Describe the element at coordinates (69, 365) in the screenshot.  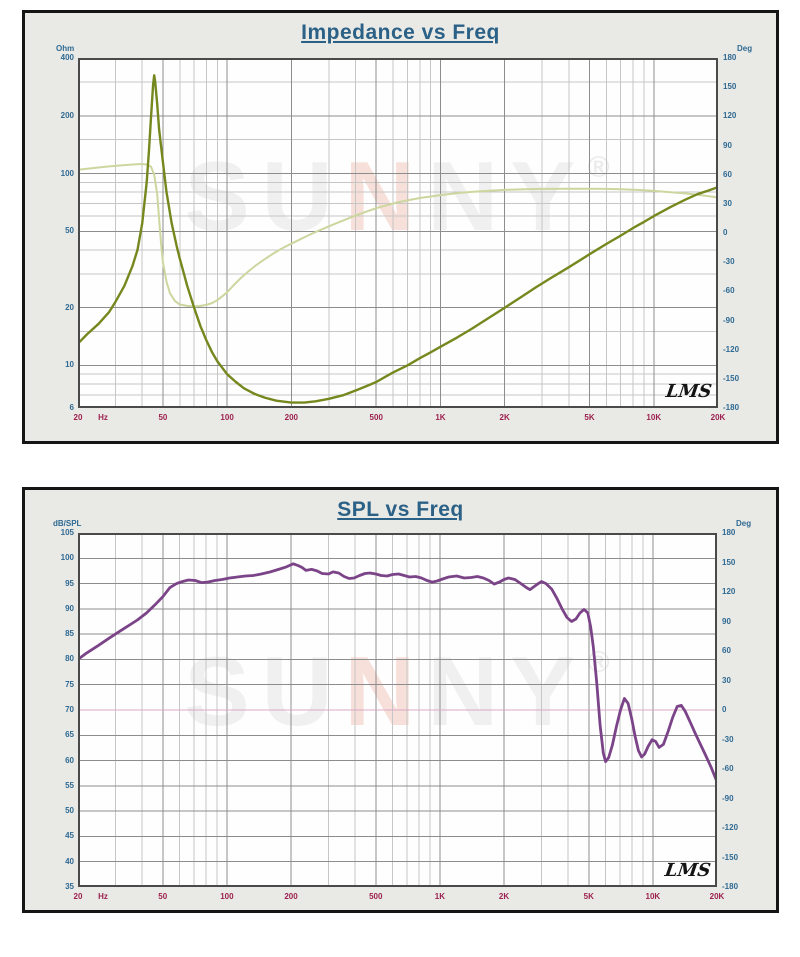
I see `left-axis-tick-label: 10` at that location.